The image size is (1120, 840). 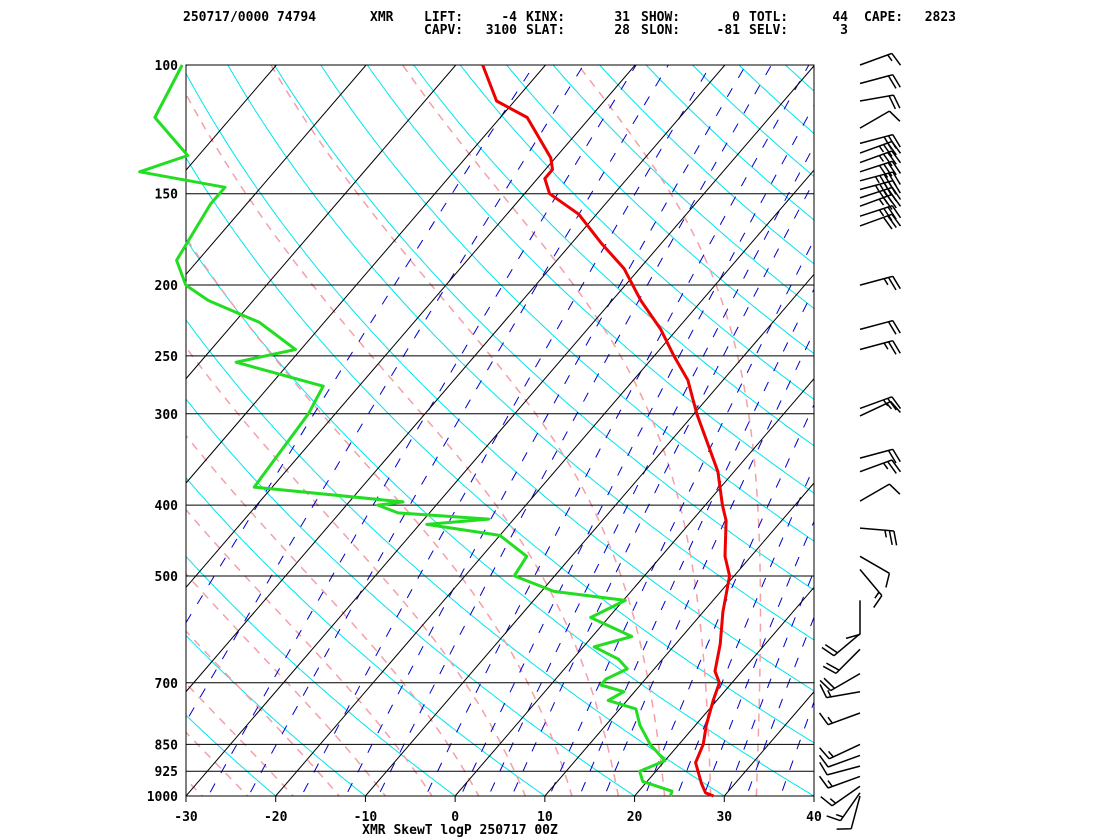 What do you see at coordinates (167, 506) in the screenshot?
I see `pressure-tick-label: 400` at bounding box center [167, 506].